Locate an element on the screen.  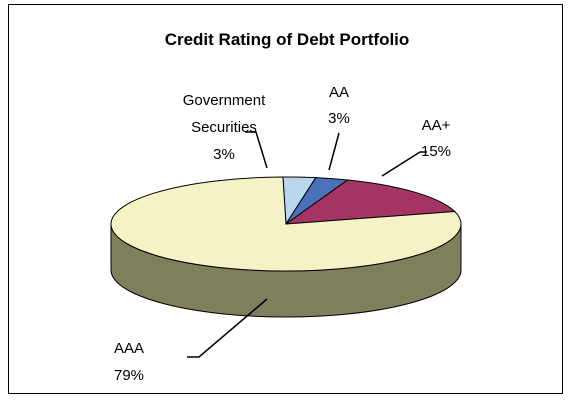
slice-label-aa-: 15% is located at coordinates (436, 151).